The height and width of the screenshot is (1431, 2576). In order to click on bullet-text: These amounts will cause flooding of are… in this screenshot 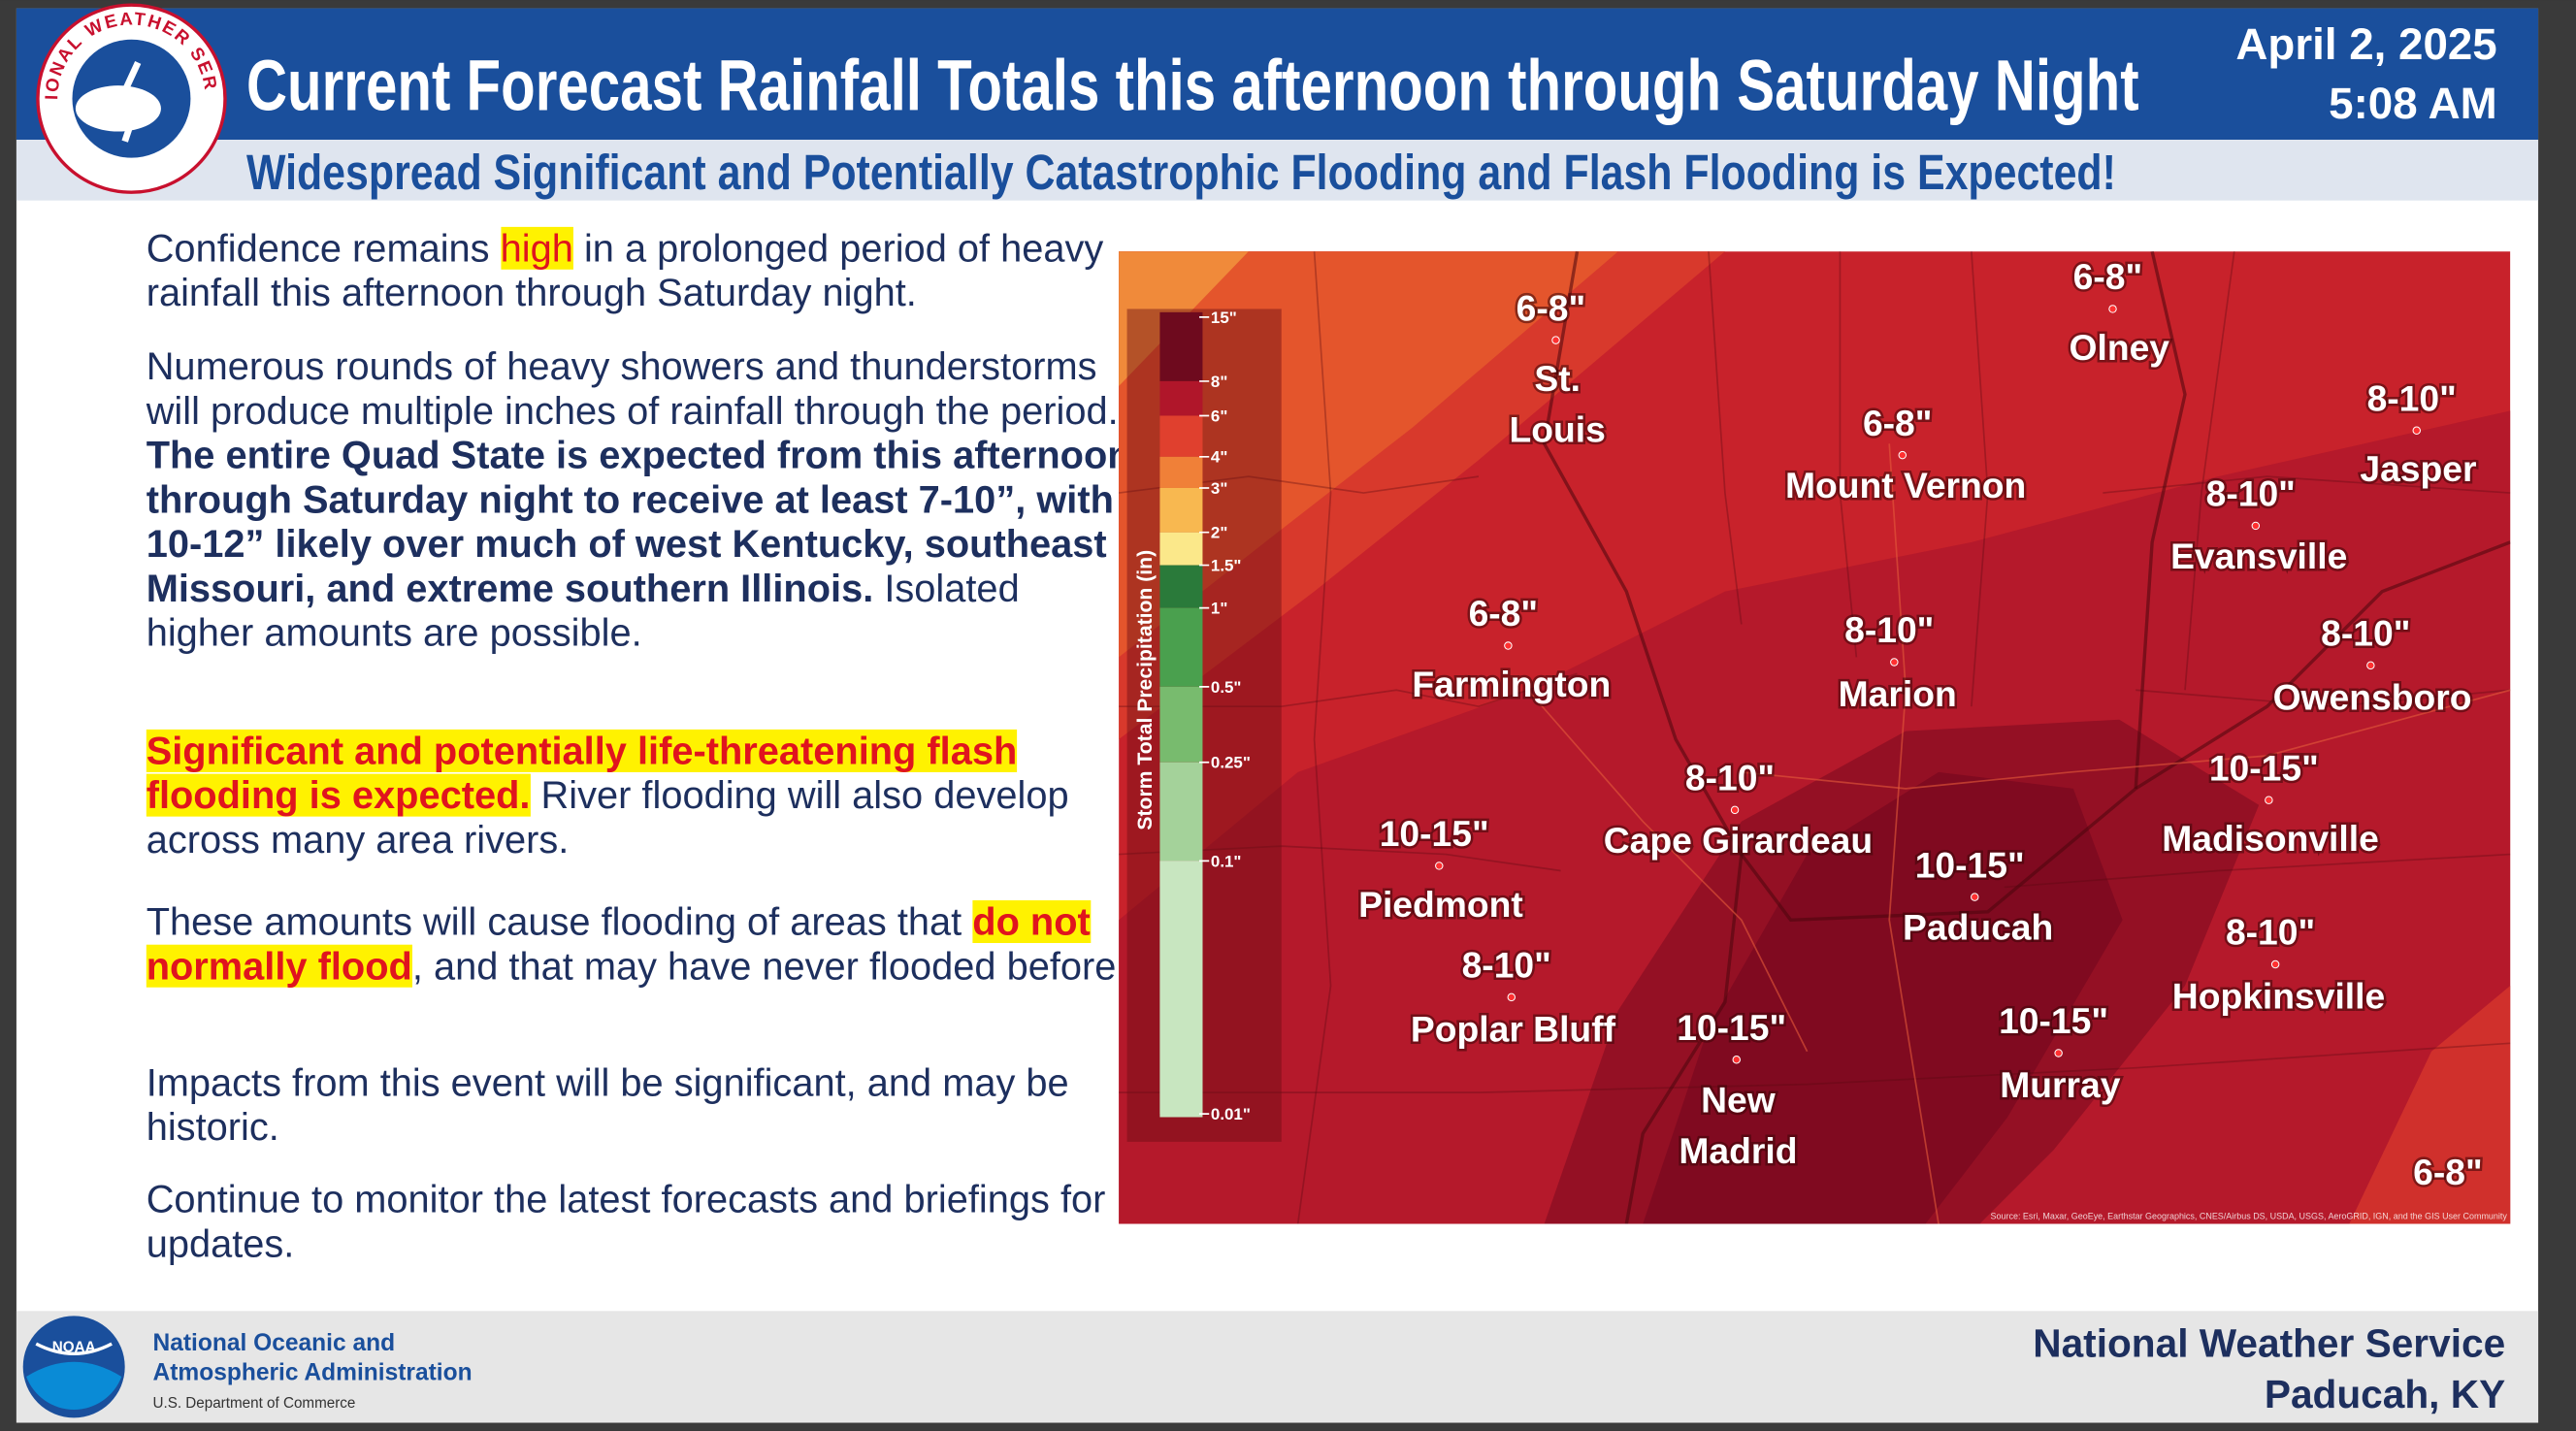, I will do `click(560, 921)`.